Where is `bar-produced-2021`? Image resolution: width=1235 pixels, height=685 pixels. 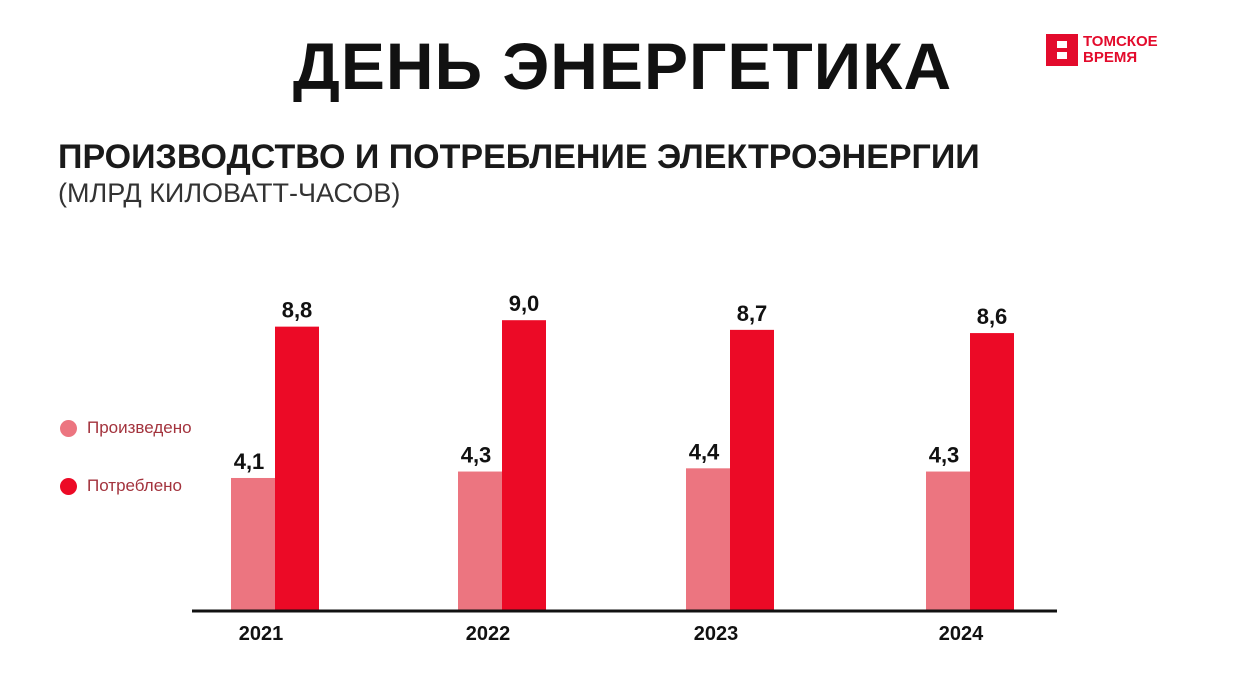
bar-produced-2021 is located at coordinates (253, 543).